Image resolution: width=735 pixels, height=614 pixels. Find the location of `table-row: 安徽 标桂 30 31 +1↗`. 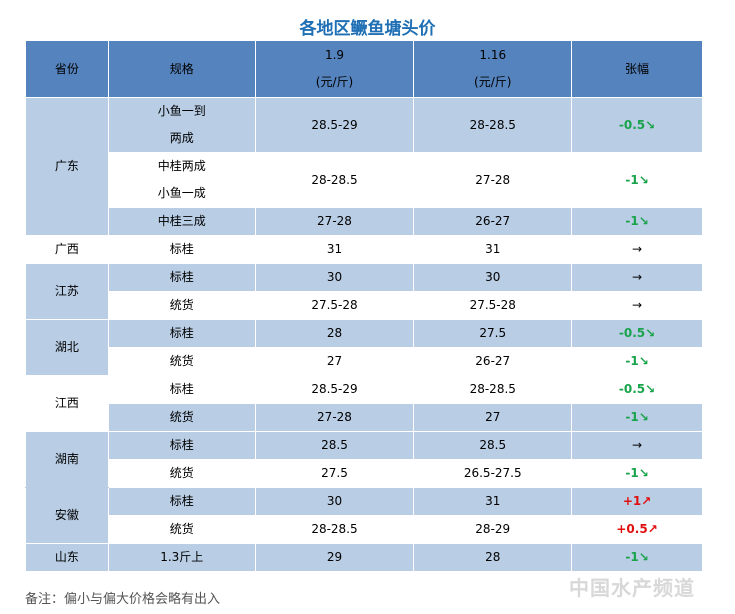

table-row: 安徽 标桂 30 31 +1↗ is located at coordinates (364, 515).